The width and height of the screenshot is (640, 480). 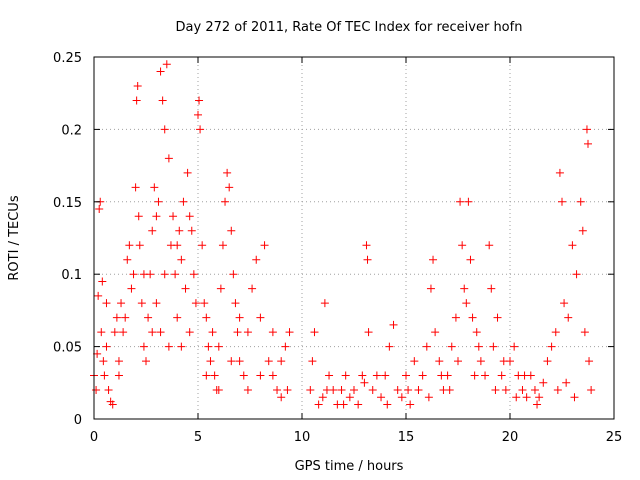 What do you see at coordinates (67, 203) in the screenshot?
I see `y-tick-label: 0.15` at bounding box center [67, 203].